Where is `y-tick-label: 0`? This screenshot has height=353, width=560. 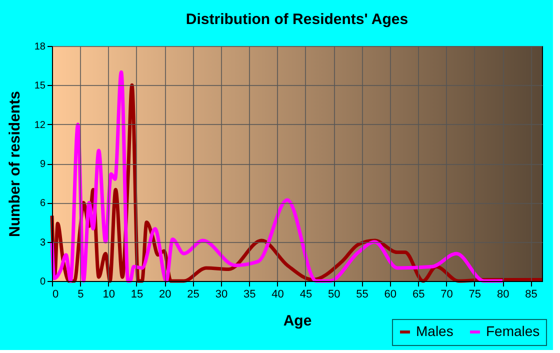 y-tick-label: 0 is located at coordinates (43, 282).